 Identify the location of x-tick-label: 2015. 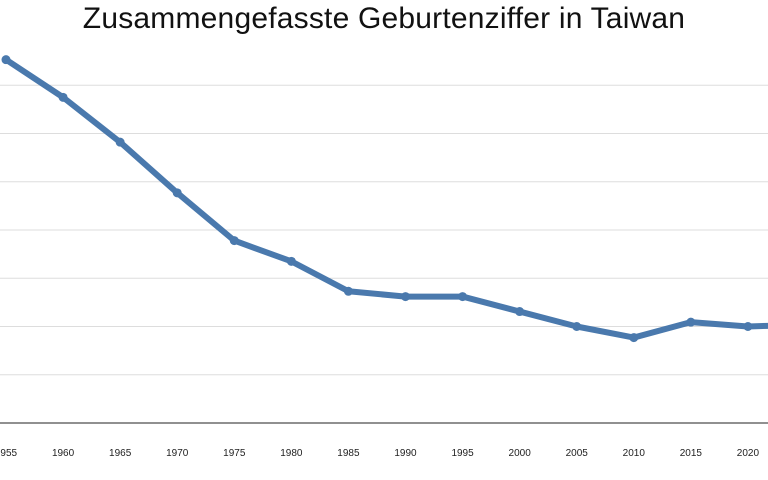
(691, 453).